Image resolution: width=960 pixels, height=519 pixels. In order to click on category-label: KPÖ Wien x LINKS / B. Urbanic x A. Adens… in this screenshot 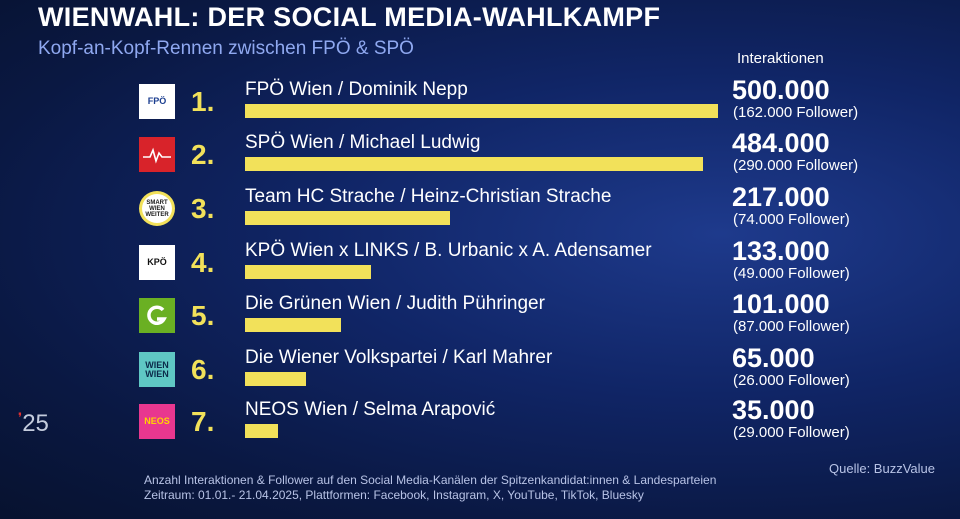, I will do `click(448, 250)`.